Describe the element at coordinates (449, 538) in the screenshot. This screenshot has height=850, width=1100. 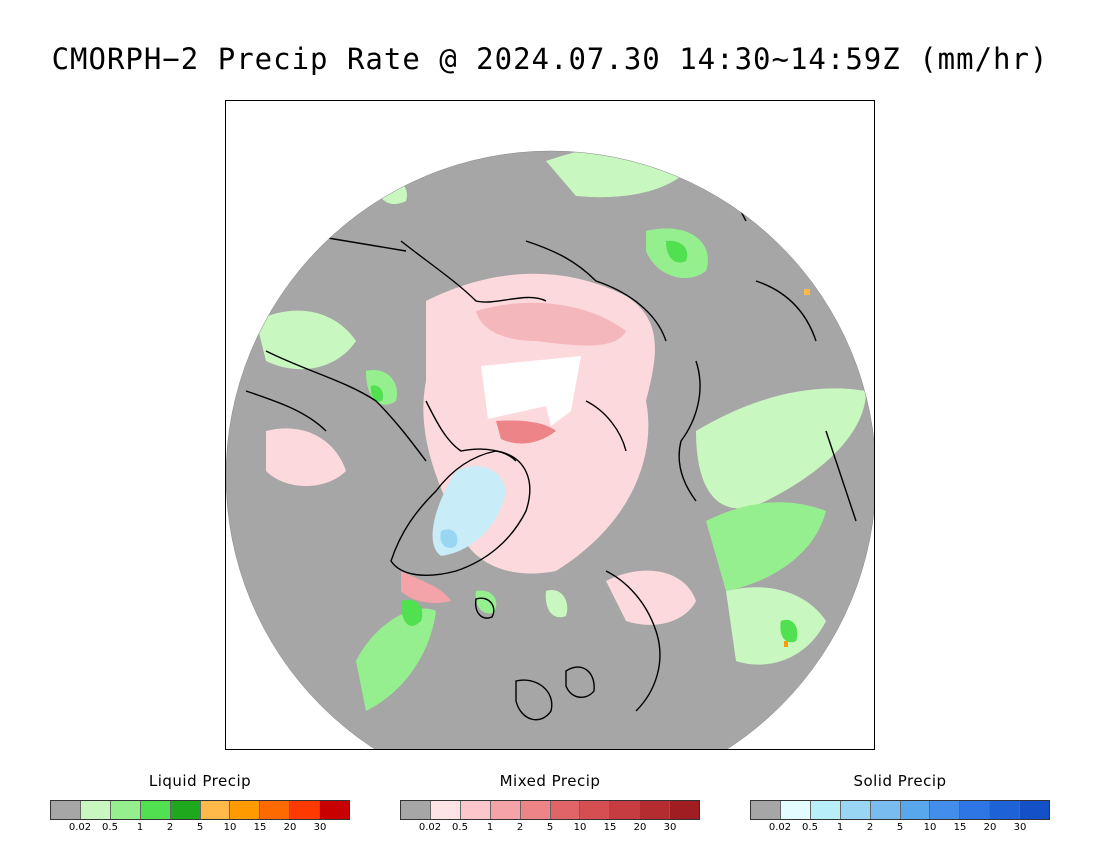
I see `solid-precip-region` at that location.